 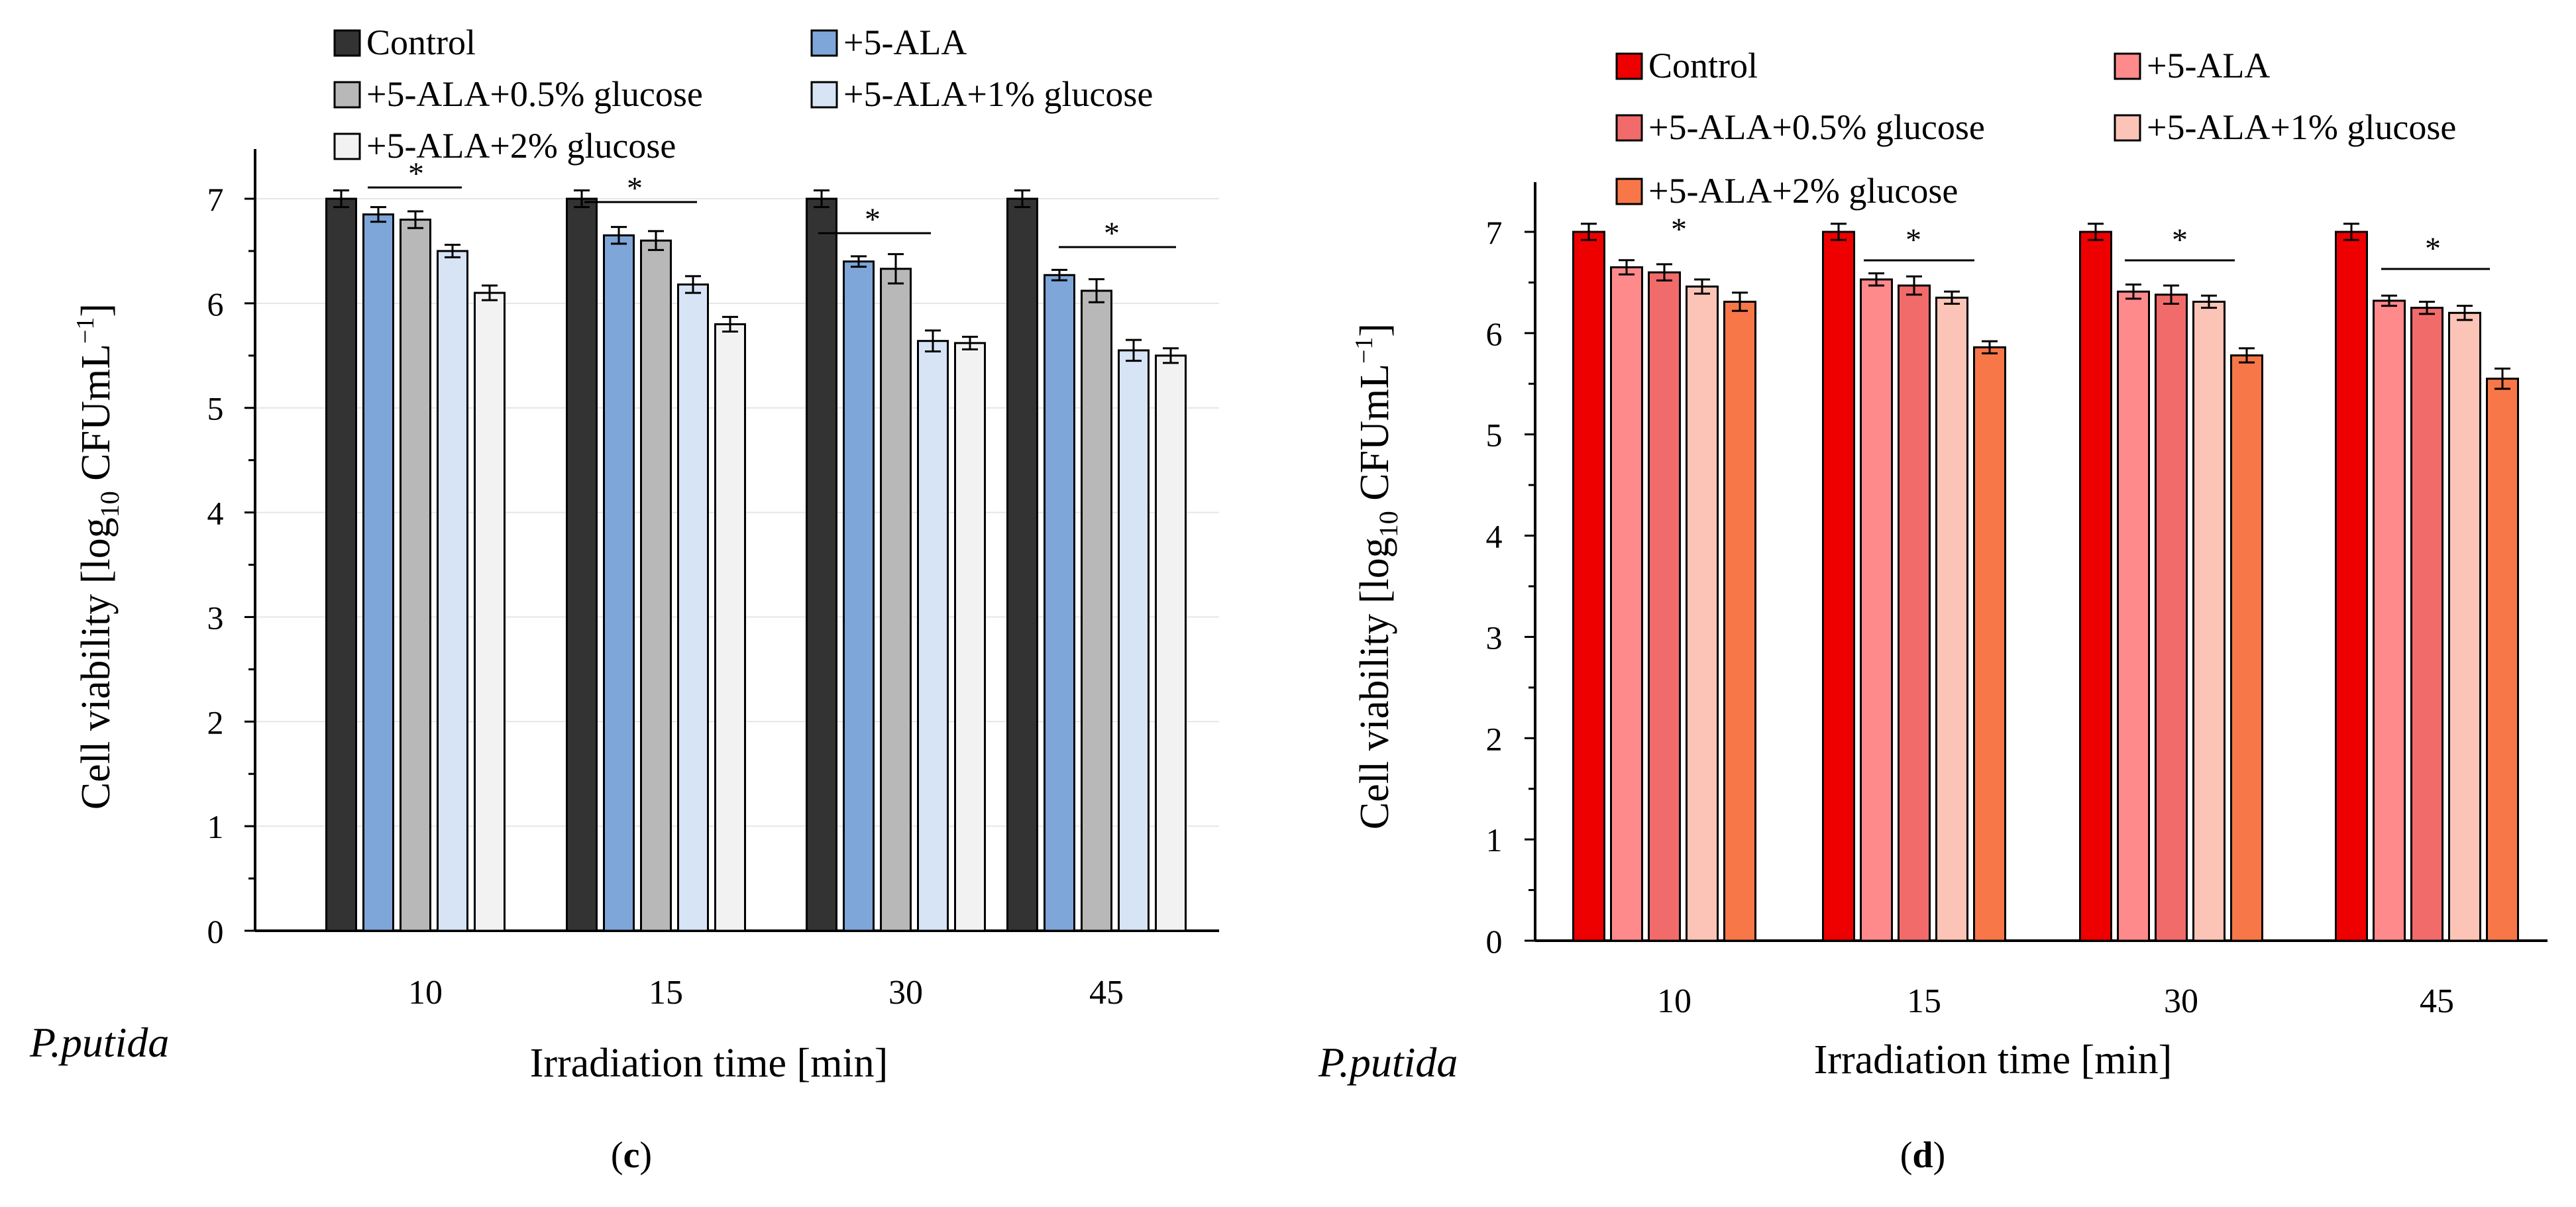 What do you see at coordinates (1106, 993) in the screenshot?
I see `x-tick-label: 45` at bounding box center [1106, 993].